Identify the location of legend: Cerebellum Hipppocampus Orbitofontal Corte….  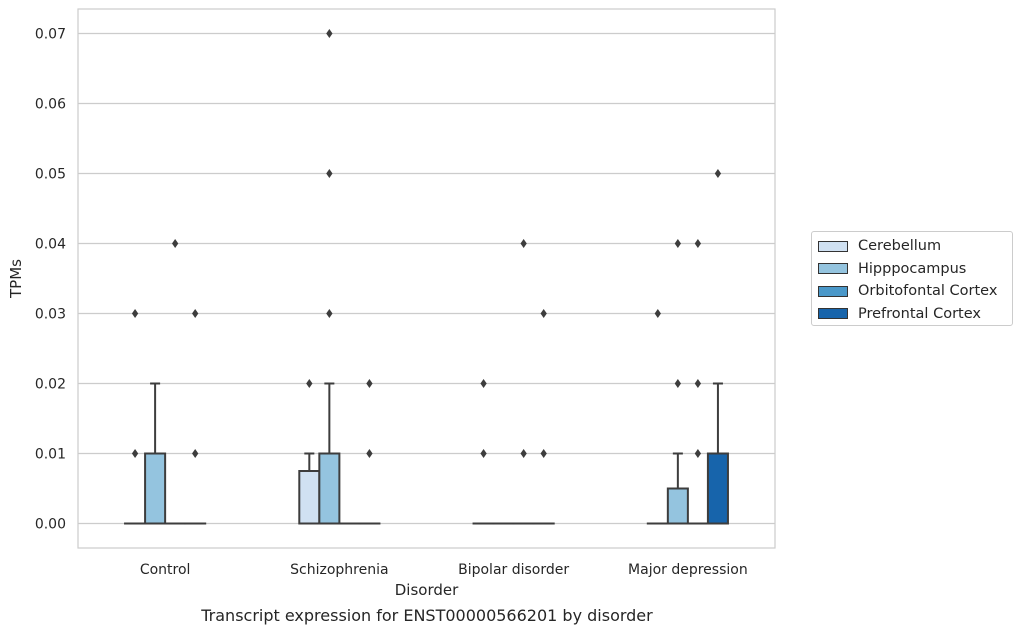
(912, 278).